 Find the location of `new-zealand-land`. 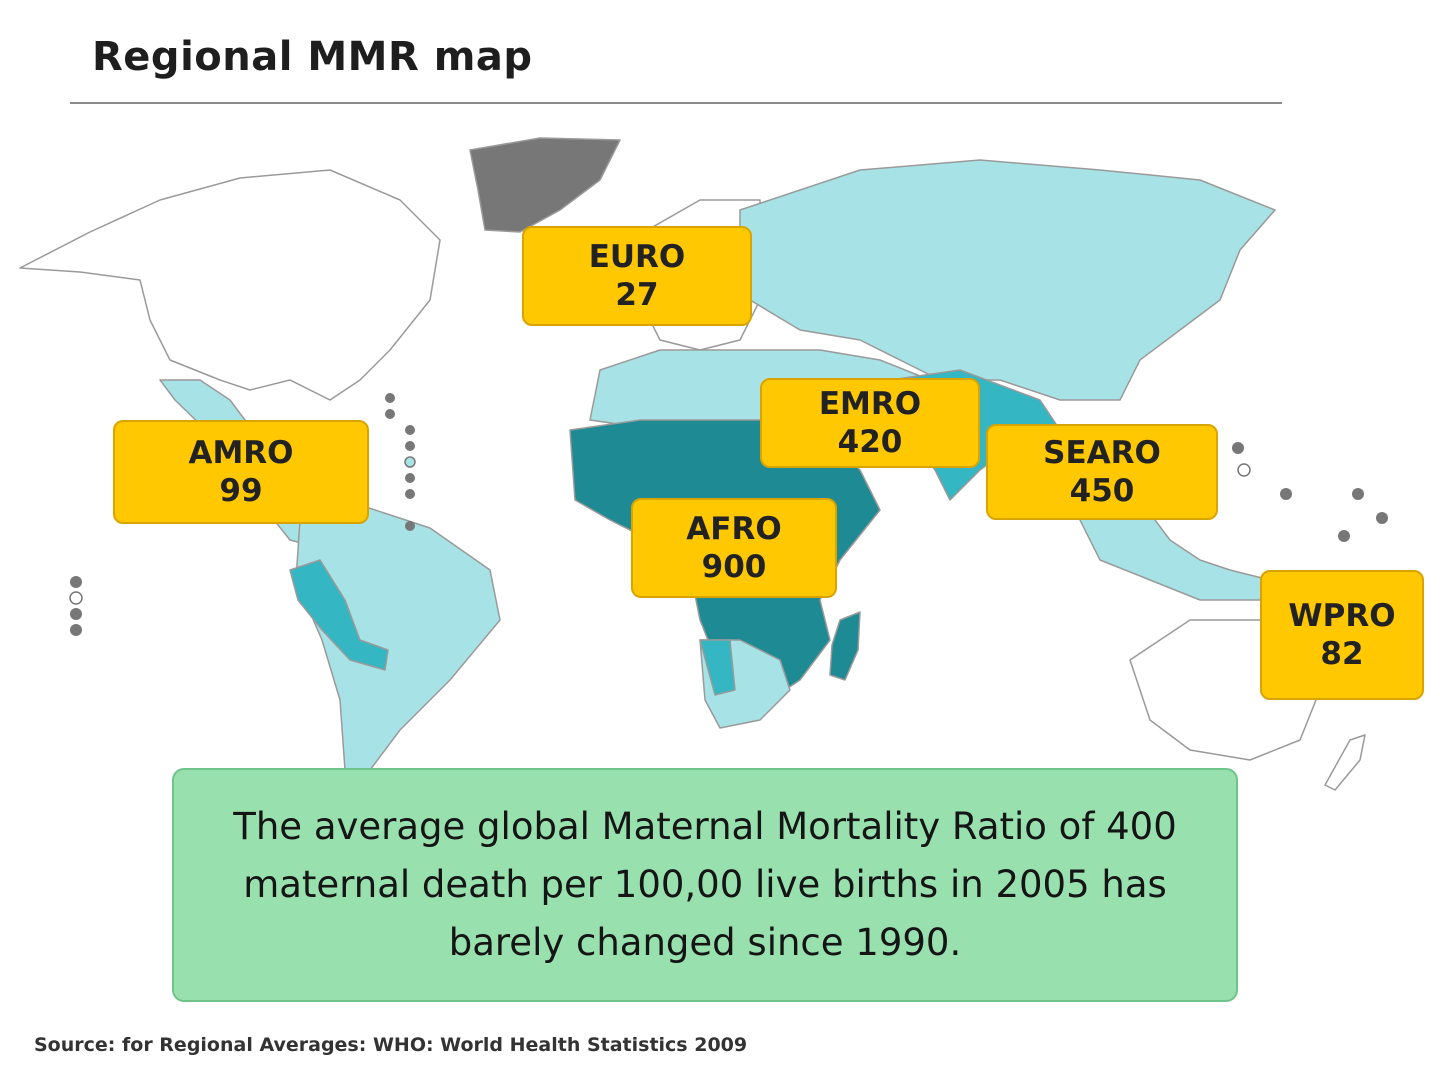

new-zealand-land is located at coordinates (1345, 762).